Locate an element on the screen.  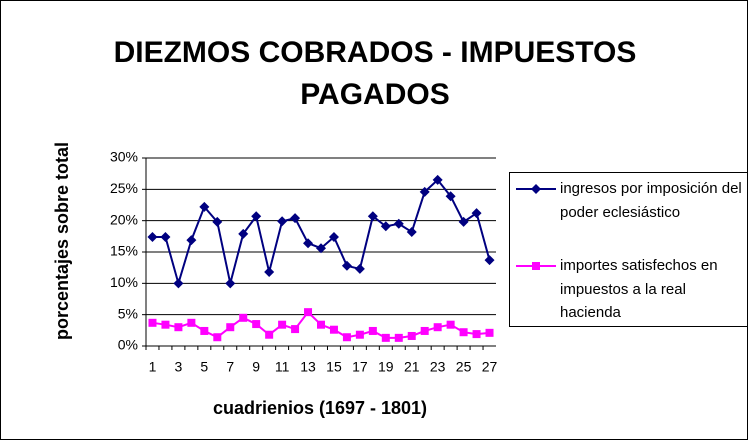
x-axis-label: cuadrienios (1697 - 1801) is located at coordinates (320, 408).